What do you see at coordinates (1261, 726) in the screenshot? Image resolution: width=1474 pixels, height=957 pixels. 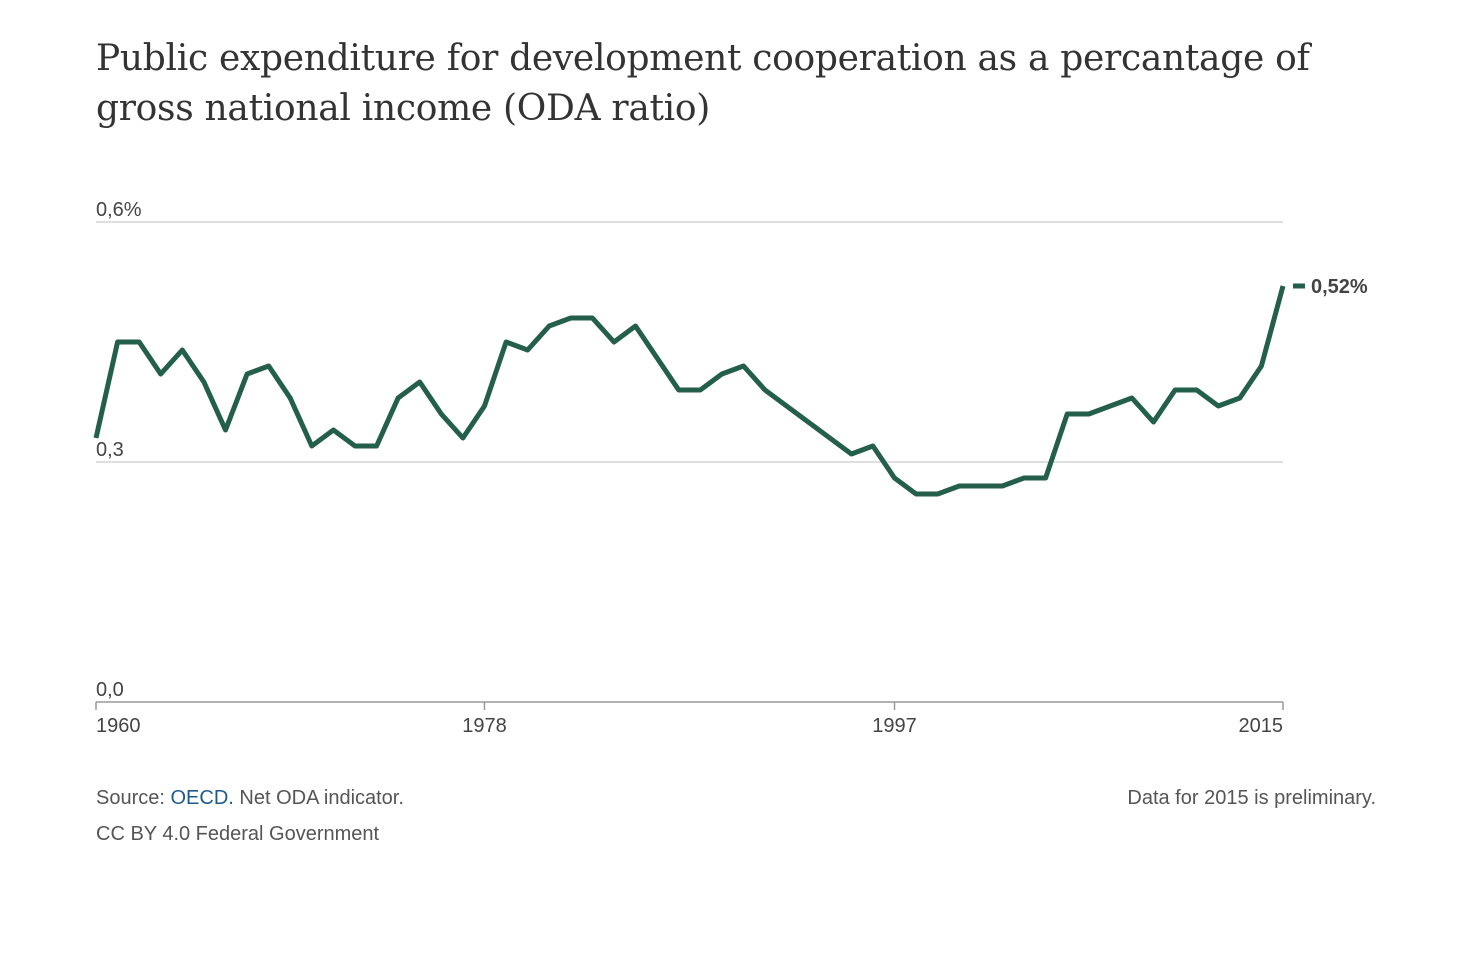 I see `x-tick-label: 2015` at bounding box center [1261, 726].